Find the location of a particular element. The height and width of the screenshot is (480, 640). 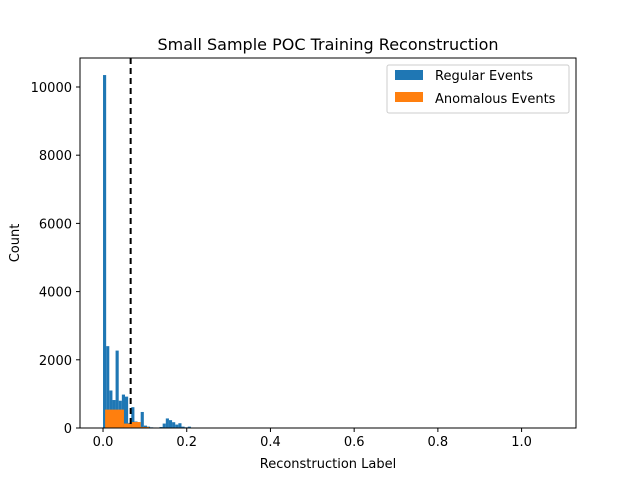

x-tick-label: 0.8 is located at coordinates (438, 442).